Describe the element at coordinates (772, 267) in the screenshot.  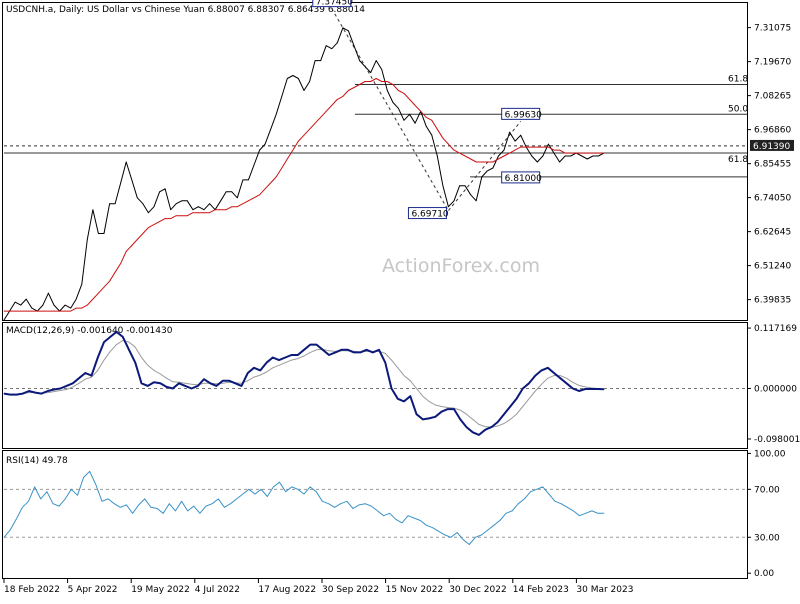
I see `price-axis-tick-label: 6.51240` at that location.